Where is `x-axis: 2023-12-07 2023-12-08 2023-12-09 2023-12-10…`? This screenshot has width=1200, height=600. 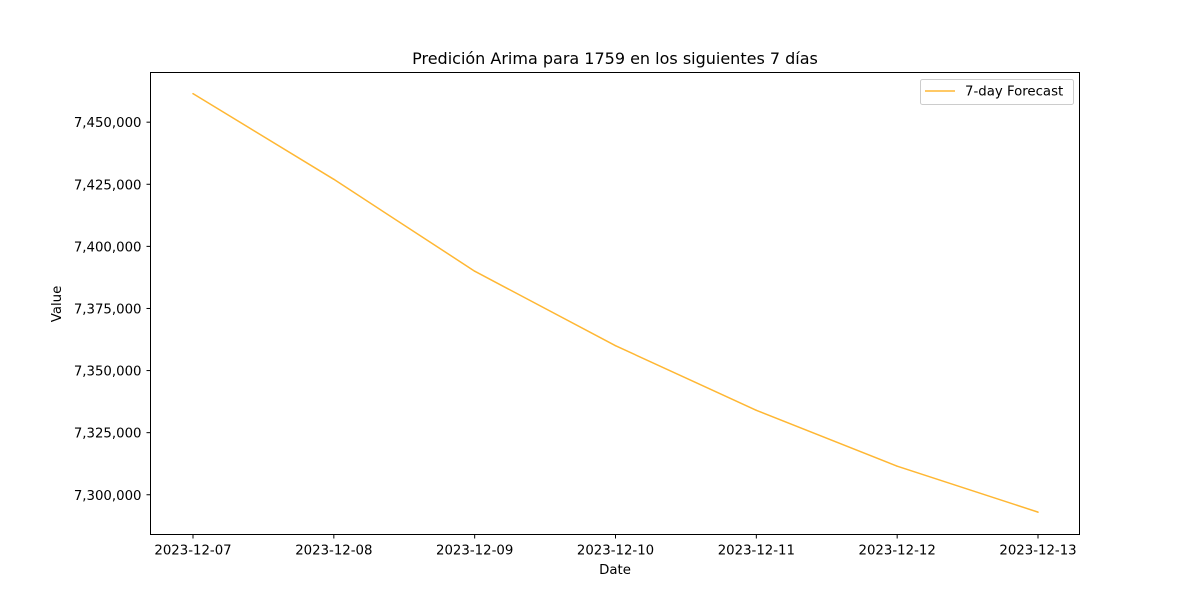 x-axis: 2023-12-07 2023-12-08 2023-12-09 2023-12-10… is located at coordinates (615, 546).